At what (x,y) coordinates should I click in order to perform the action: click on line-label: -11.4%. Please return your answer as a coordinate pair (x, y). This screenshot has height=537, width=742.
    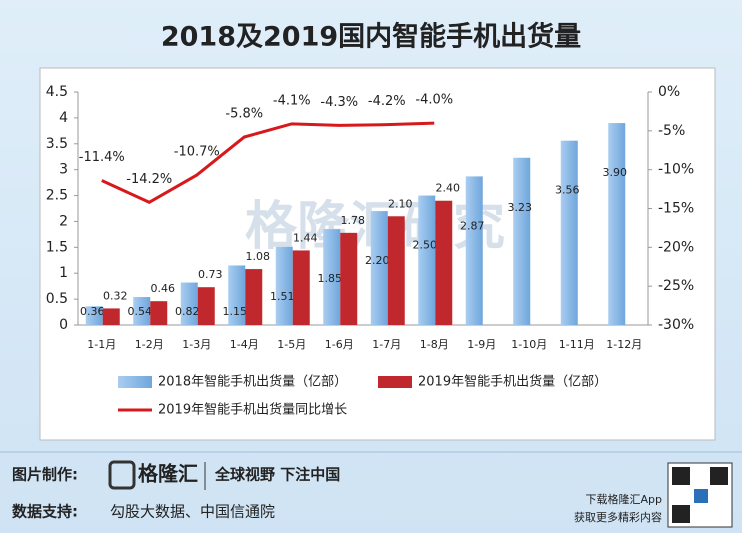
    Looking at the image, I should click on (102, 157).